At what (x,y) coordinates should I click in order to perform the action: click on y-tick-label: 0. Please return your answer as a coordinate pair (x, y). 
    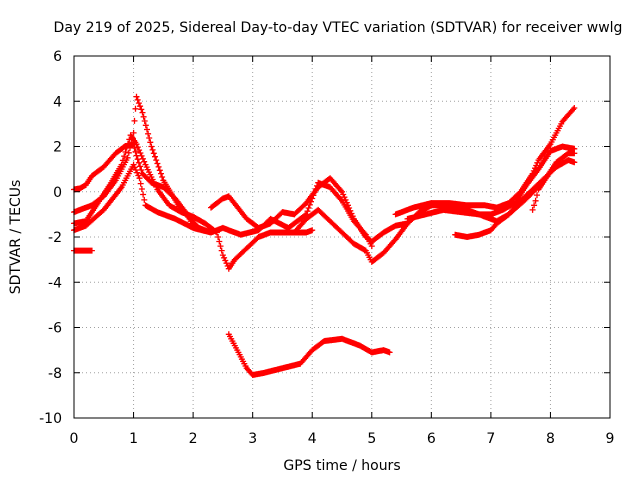
    Looking at the image, I should click on (57, 193).